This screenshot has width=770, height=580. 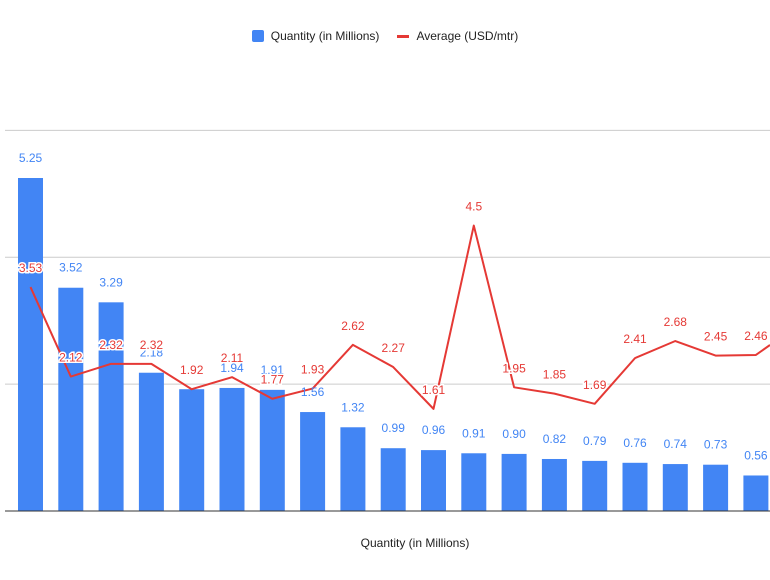 I want to click on line-data-label: 2.12, so click(x=71, y=358).